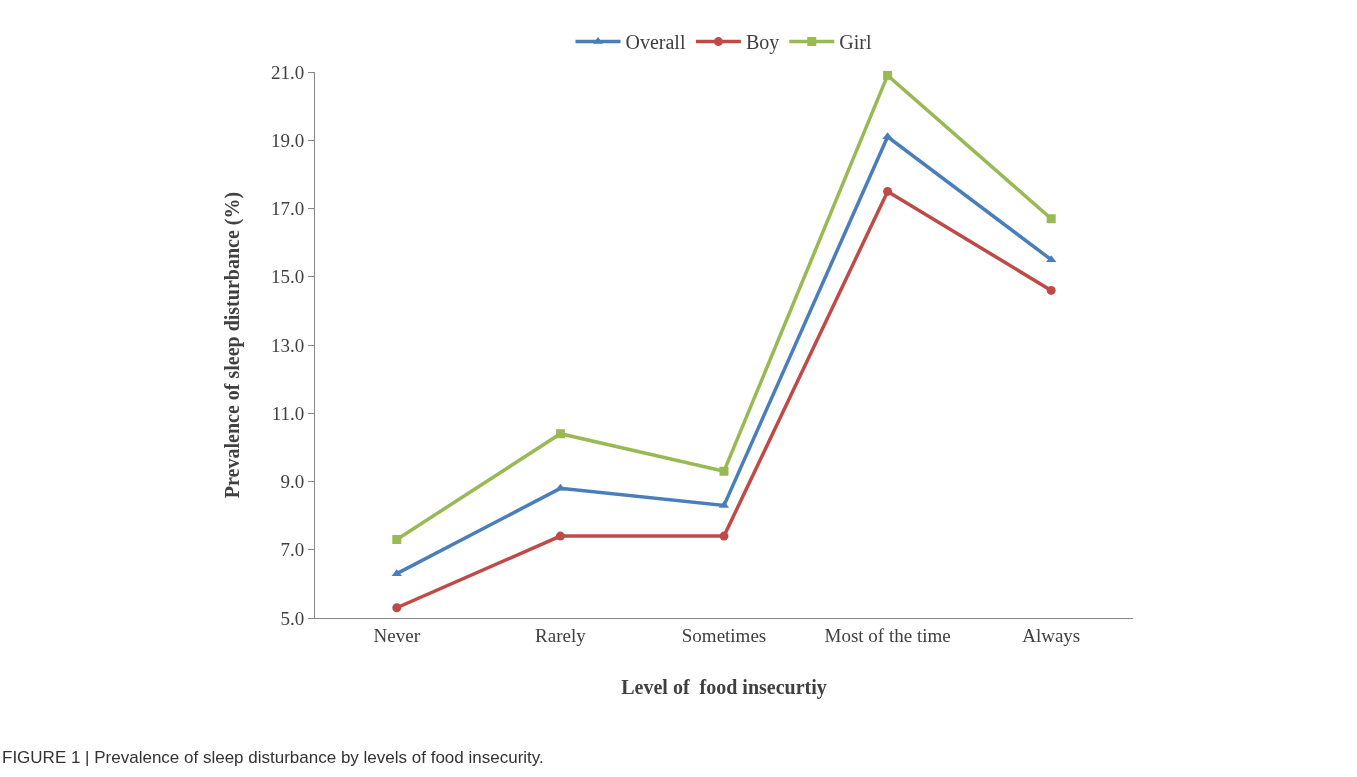 This screenshot has height=777, width=1357. What do you see at coordinates (287, 72) in the screenshot?
I see `y-tick-label: 21.0` at bounding box center [287, 72].